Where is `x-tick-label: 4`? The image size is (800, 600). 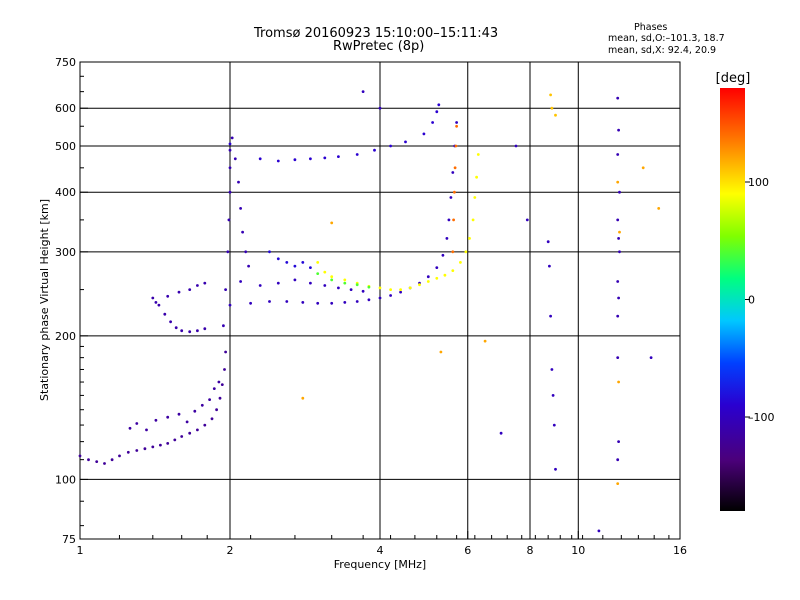
x-tick-label: 4 is located at coordinates (380, 550).